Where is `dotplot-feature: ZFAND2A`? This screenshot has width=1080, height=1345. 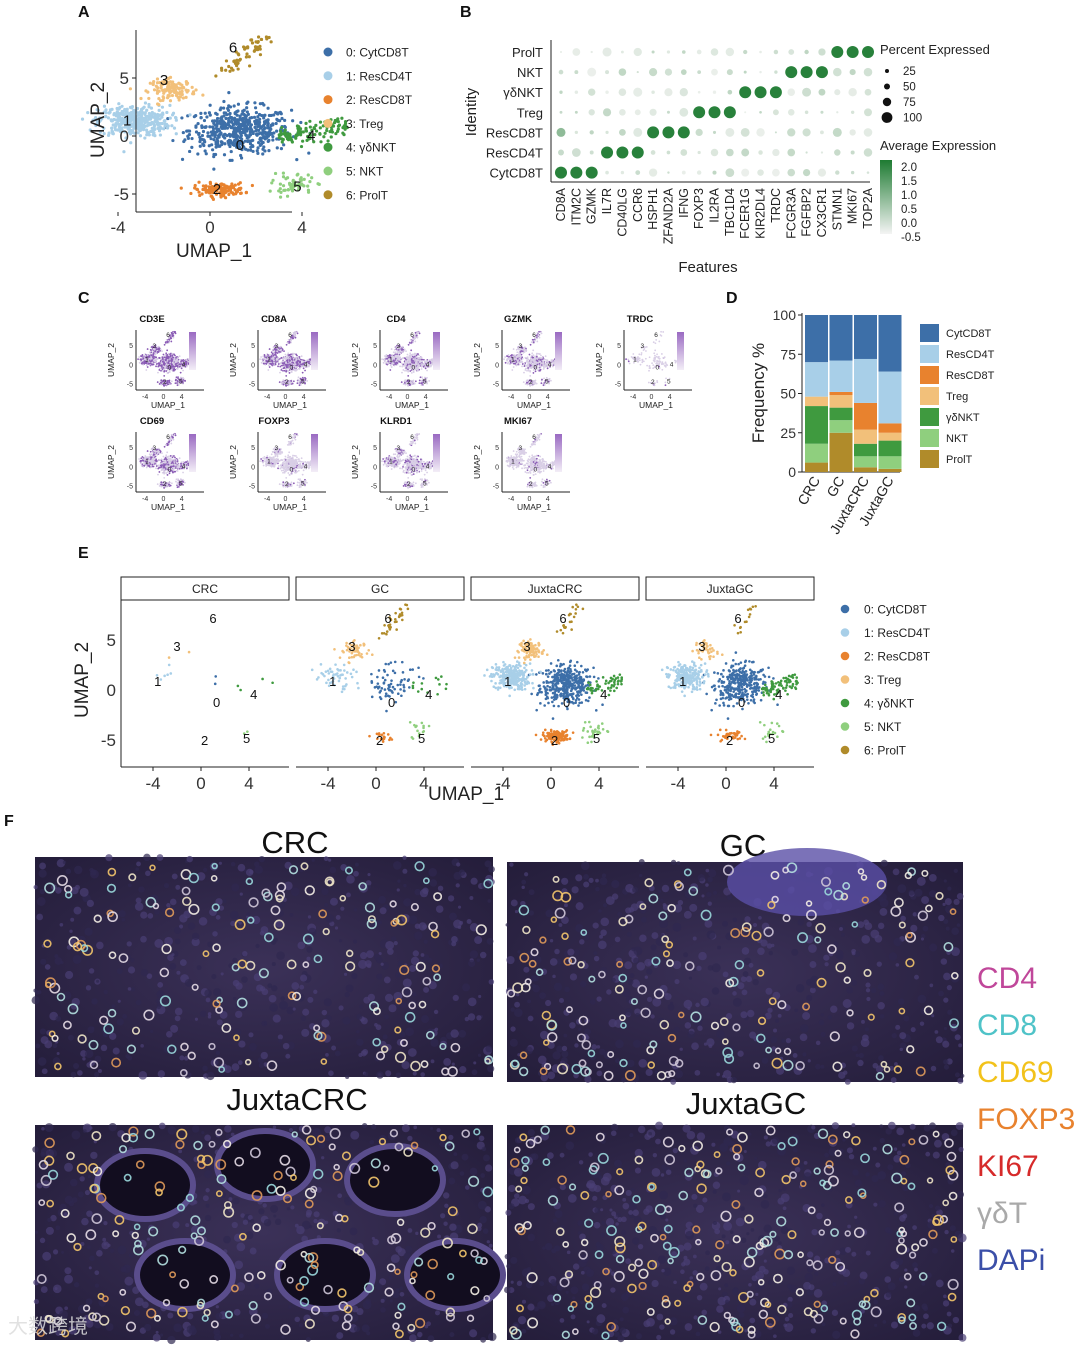 dotplot-feature: ZFAND2A is located at coordinates (668, 215).